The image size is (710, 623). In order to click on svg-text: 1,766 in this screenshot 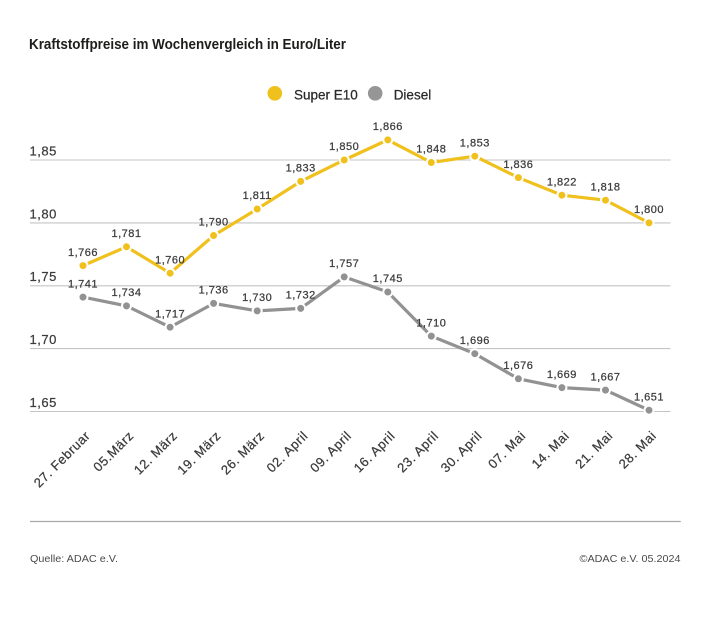, I will do `click(83, 253)`.